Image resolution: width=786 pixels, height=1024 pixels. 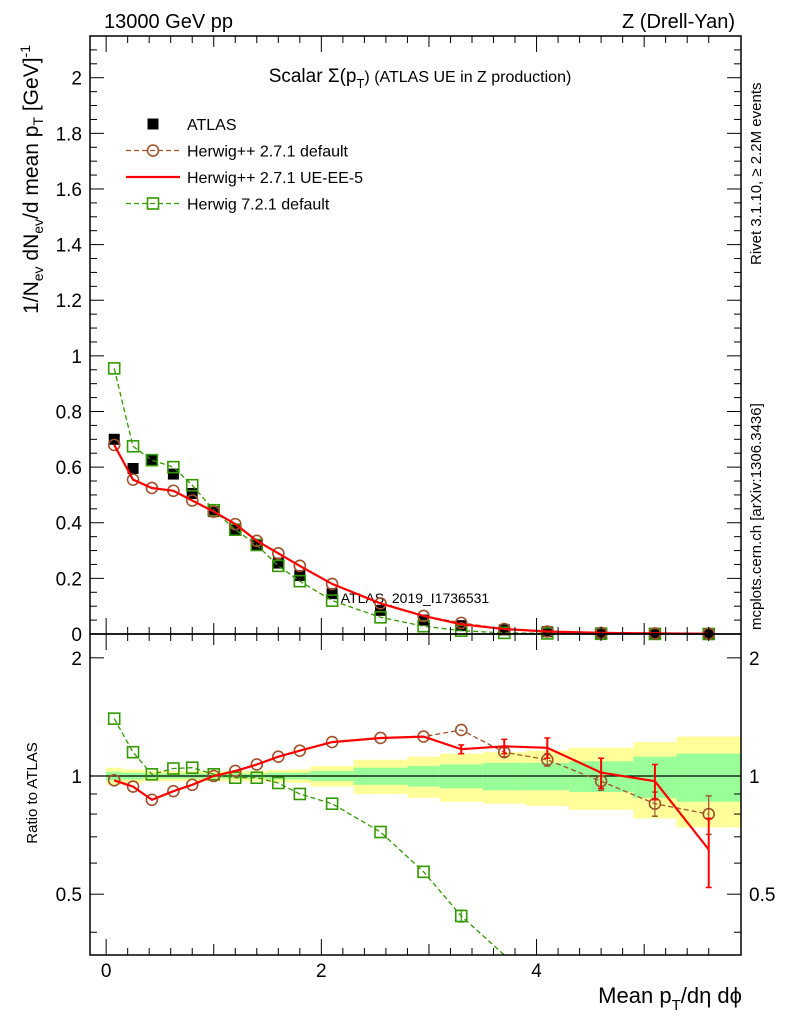 What do you see at coordinates (69, 134) in the screenshot?
I see `main-ytick-label: 1.8` at bounding box center [69, 134].